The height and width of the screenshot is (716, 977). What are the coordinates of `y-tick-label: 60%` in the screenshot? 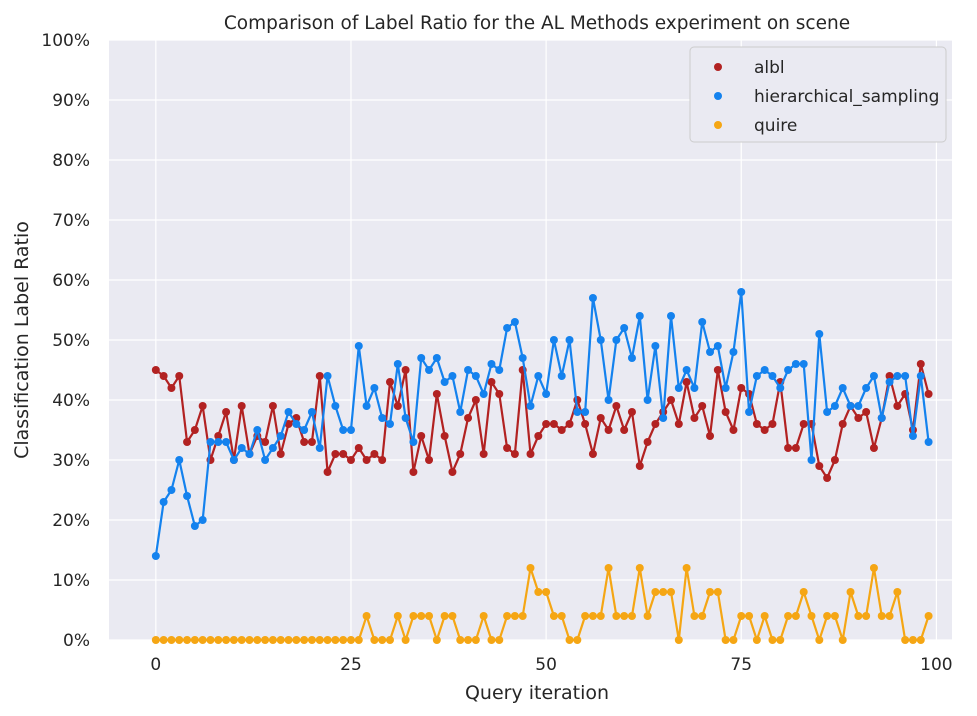 It's located at (71, 281).